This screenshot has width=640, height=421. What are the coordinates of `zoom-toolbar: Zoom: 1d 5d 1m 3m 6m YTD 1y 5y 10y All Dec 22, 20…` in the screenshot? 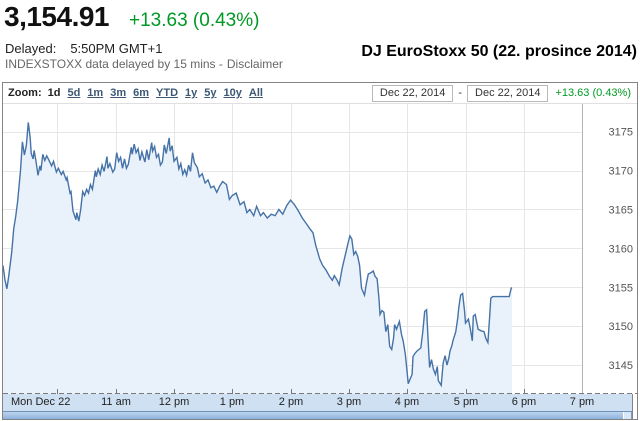 It's located at (320, 93).